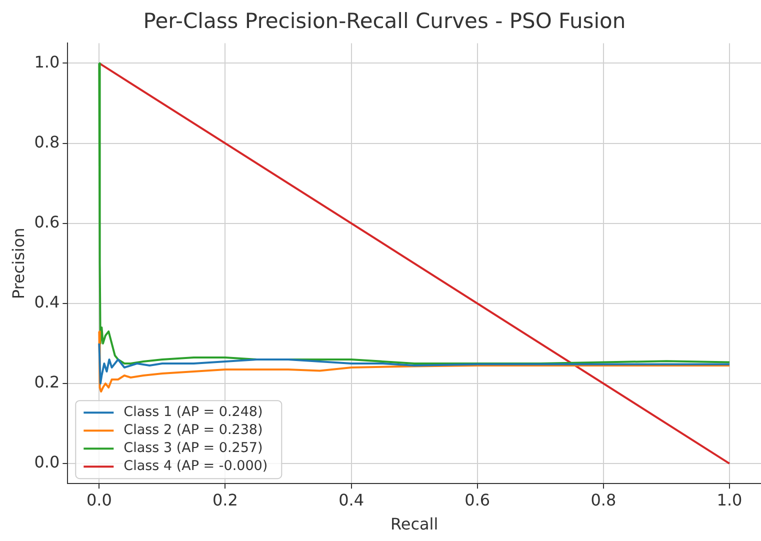  What do you see at coordinates (351, 500) in the screenshot?
I see `x-tick-label: 0.4` at bounding box center [351, 500].